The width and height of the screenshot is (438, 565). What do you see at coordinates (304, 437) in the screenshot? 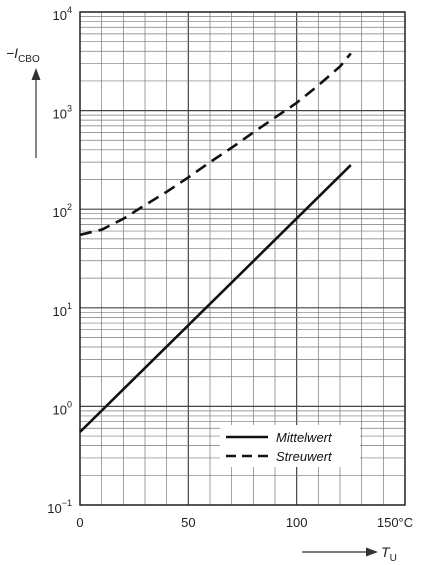
I see `legend-label-mittelwert: Mittelwert` at bounding box center [304, 437].